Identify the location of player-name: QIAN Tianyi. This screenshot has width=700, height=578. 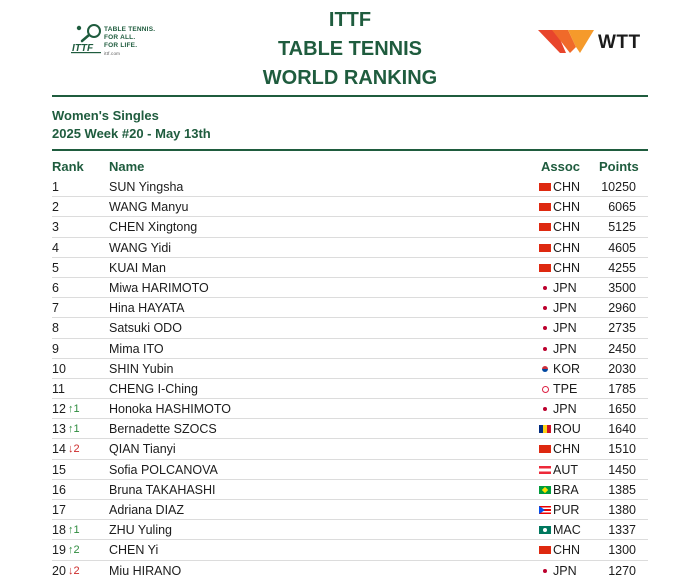
(142, 449).